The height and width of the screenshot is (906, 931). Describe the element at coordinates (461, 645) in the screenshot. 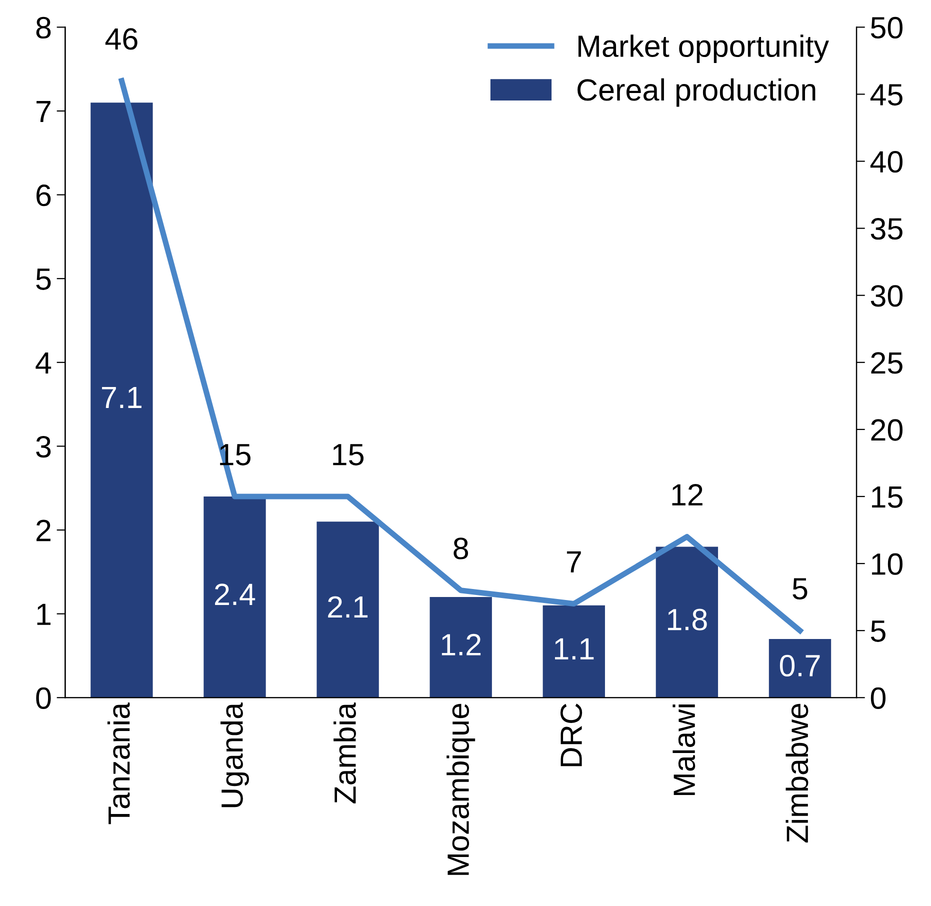

I see `data-label: 1.2` at that location.